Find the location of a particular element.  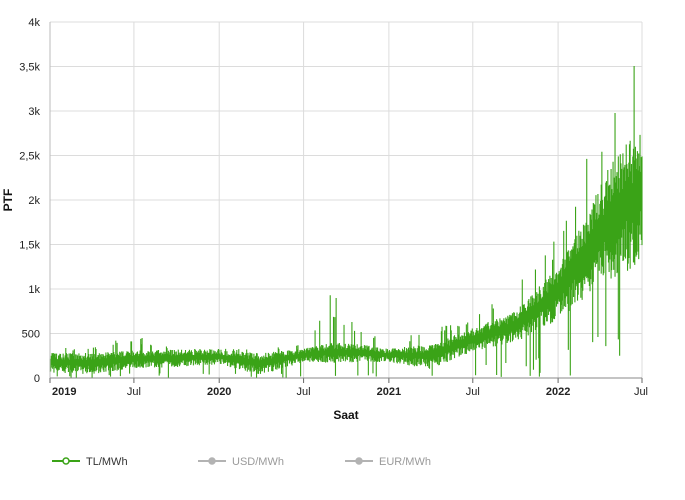

legend-item-eur-mwh: EUR/MWh is located at coordinates (388, 462).